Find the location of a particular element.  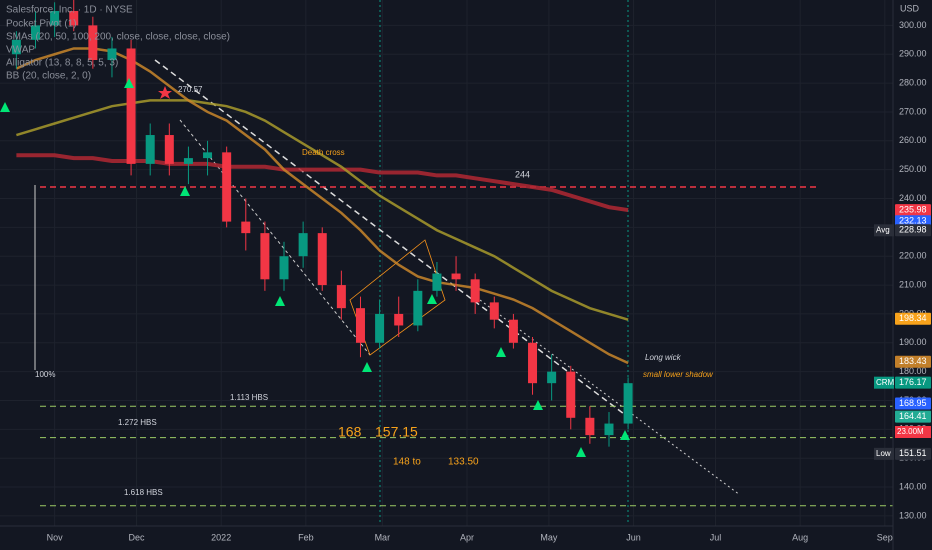

legend: Salesforce, Inc. · 1D · NYSE is located at coordinates (69, 10).